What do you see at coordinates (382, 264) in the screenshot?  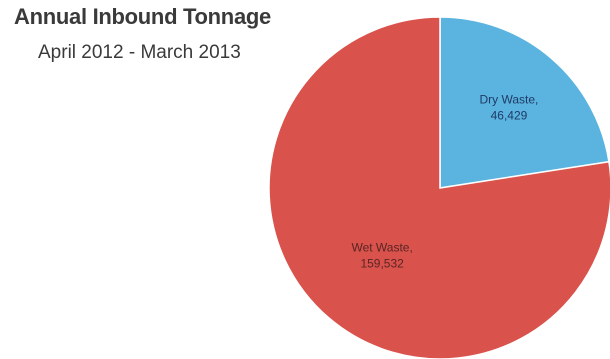 I see `slice-value-label: 159,532` at bounding box center [382, 264].